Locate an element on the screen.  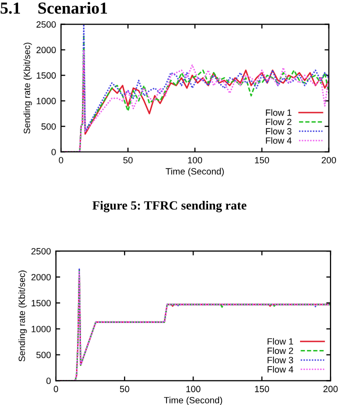
caption: Figure 5: TFRC sending rate is located at coordinates (169, 206).